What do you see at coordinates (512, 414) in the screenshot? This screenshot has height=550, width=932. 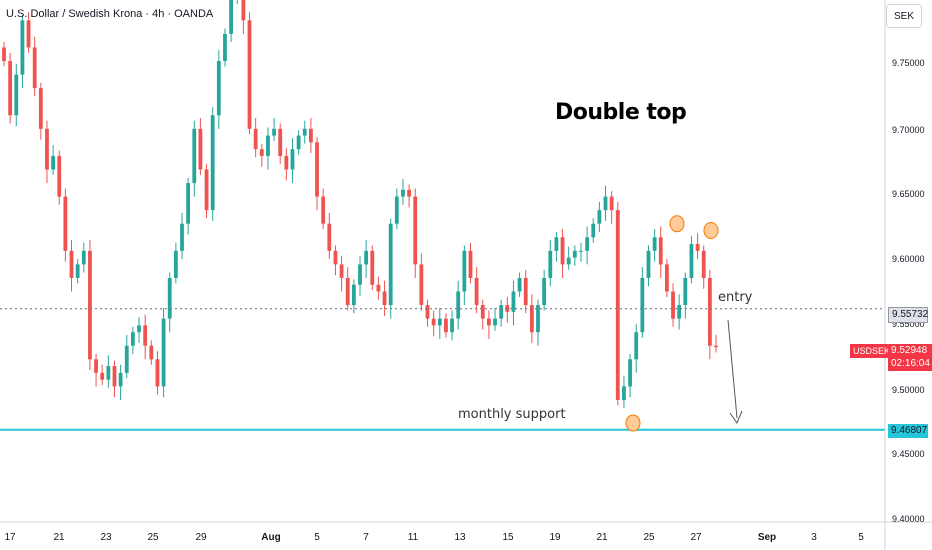 I see `support-label: monthly support` at bounding box center [512, 414].